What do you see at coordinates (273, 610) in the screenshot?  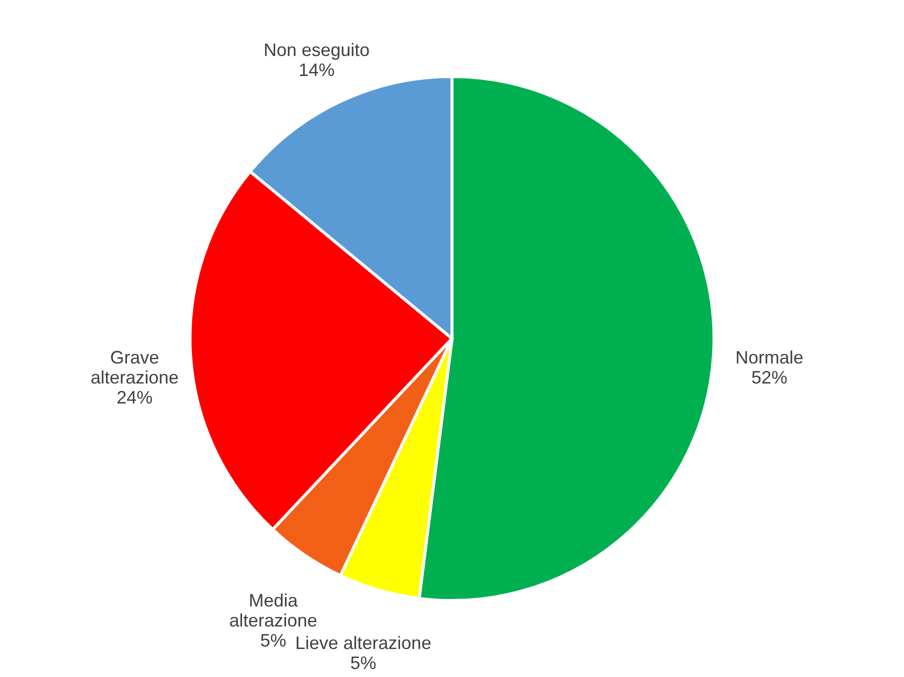 I see `slice-label: Media alterazione` at bounding box center [273, 610].